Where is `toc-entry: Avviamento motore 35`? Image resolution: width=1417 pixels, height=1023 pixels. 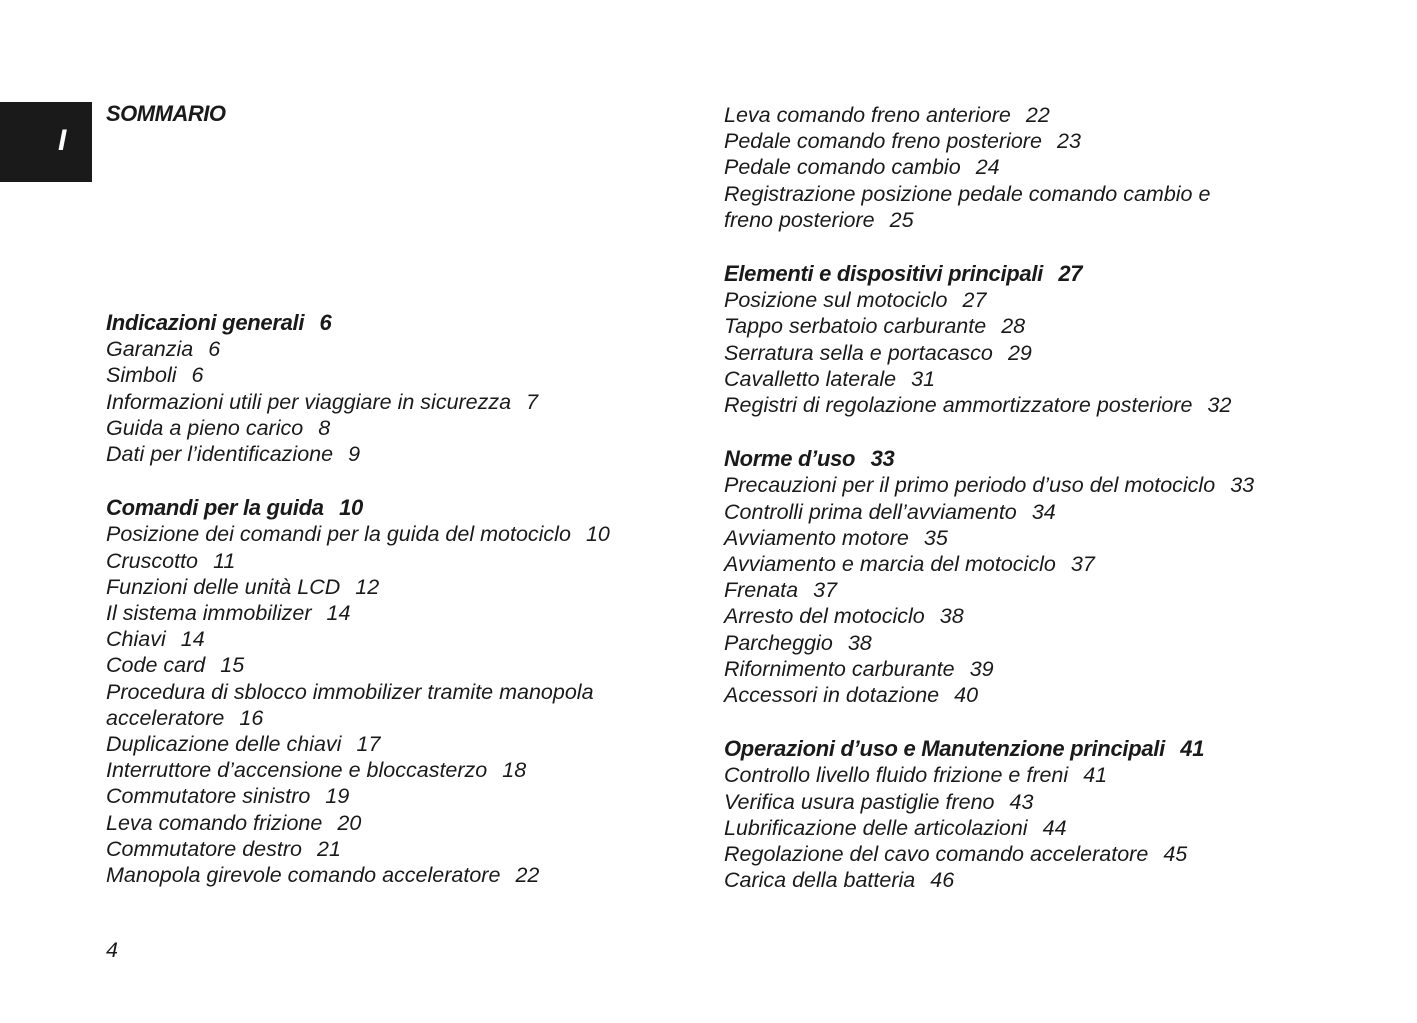
toc-entry: Avviamento motore 35 is located at coordinates (989, 538).